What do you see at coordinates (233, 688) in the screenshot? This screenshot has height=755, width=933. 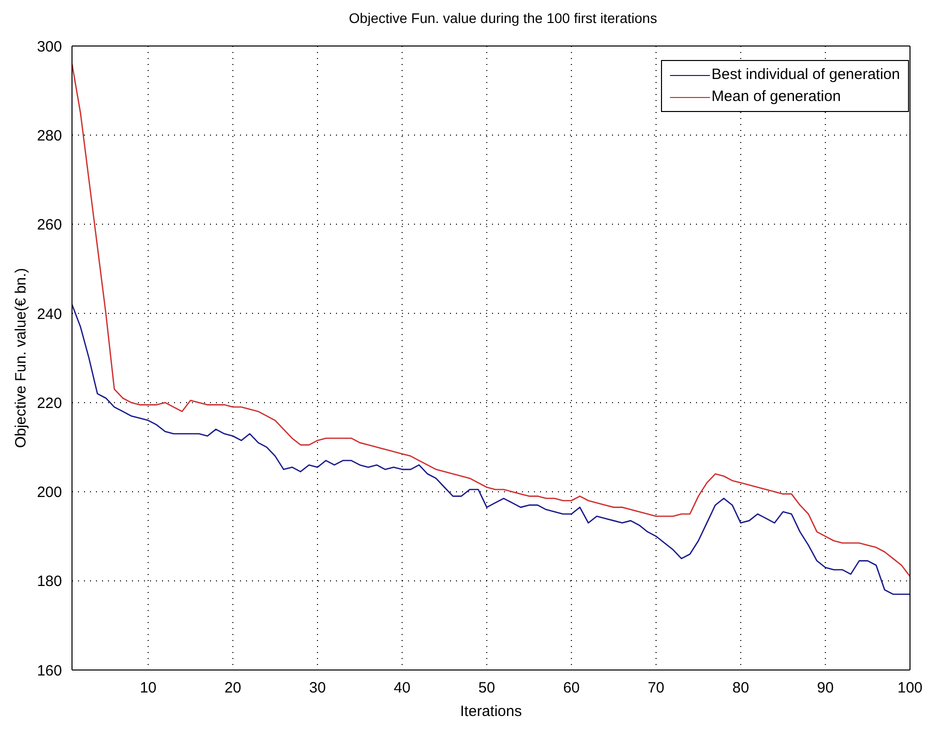 I see `x-tick-label: 20` at bounding box center [233, 688].